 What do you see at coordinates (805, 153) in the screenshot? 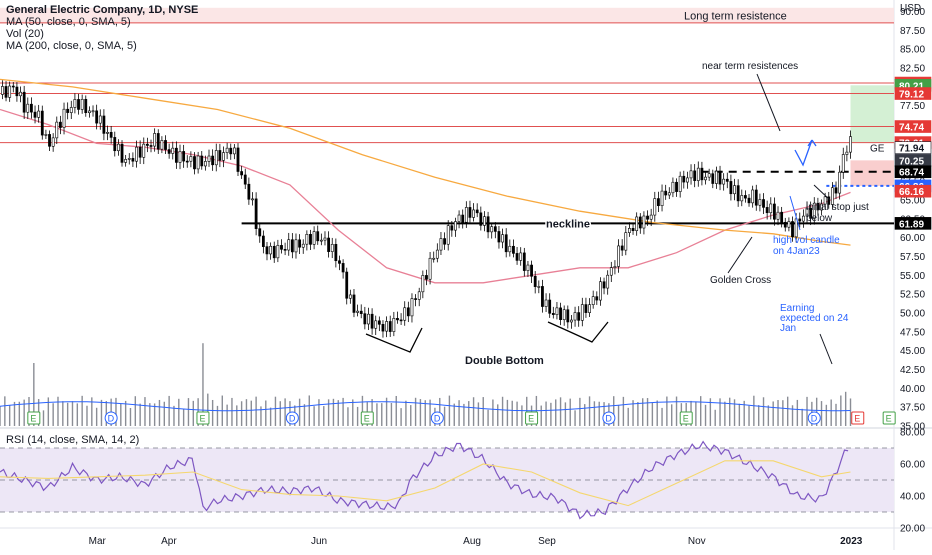
I see `projection-arrow` at bounding box center [805, 153].